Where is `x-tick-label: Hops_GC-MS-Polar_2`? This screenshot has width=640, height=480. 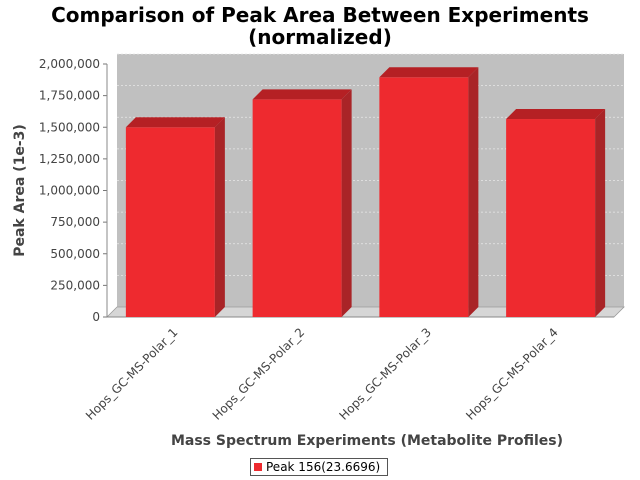
x-tick-label: Hops_GC-MS-Polar_2 is located at coordinates (259, 374).